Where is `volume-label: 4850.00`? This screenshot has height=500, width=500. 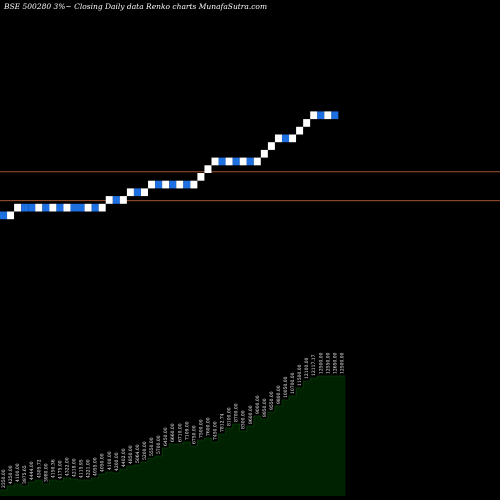 volume-label: 4850.00 is located at coordinates (131, 454).